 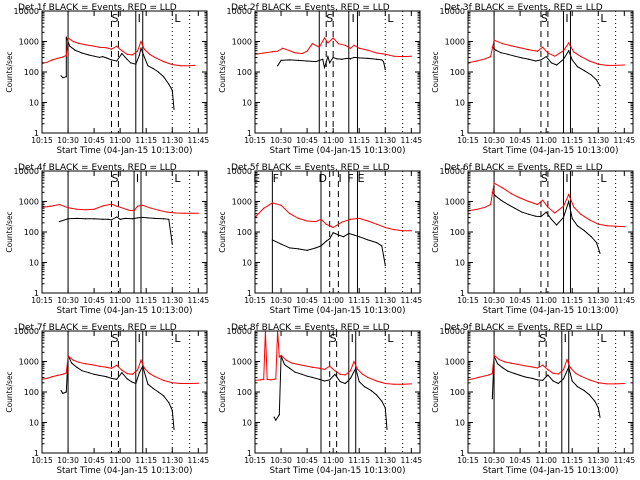 What do you see at coordinates (9, 71) in the screenshot?
I see `chart-1-ylabel: Counts/sec` at bounding box center [9, 71].